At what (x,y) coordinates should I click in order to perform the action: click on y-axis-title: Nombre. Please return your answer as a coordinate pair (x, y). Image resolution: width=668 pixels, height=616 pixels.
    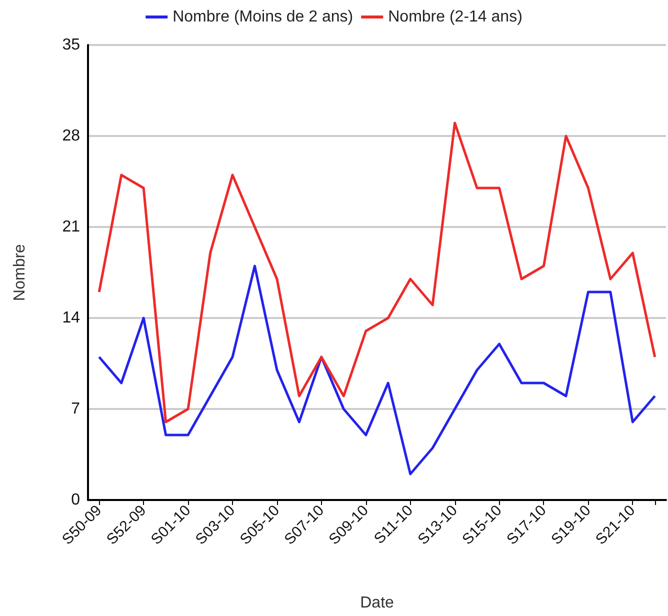
    Looking at the image, I should click on (20, 272).